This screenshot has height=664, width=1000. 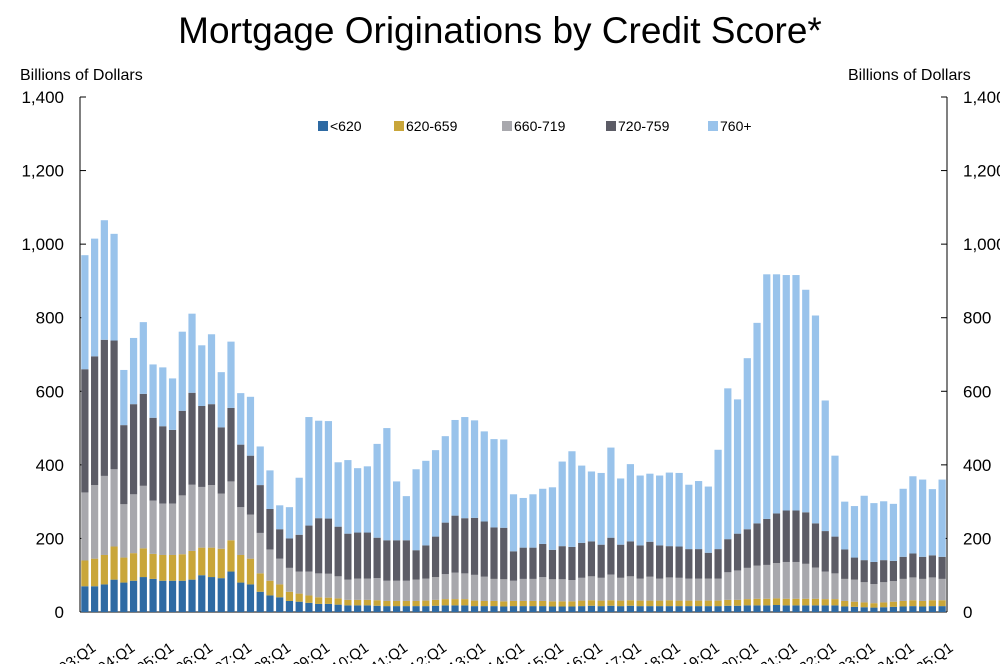 I want to click on y-tick-label-left: 600, so click(x=50, y=391).